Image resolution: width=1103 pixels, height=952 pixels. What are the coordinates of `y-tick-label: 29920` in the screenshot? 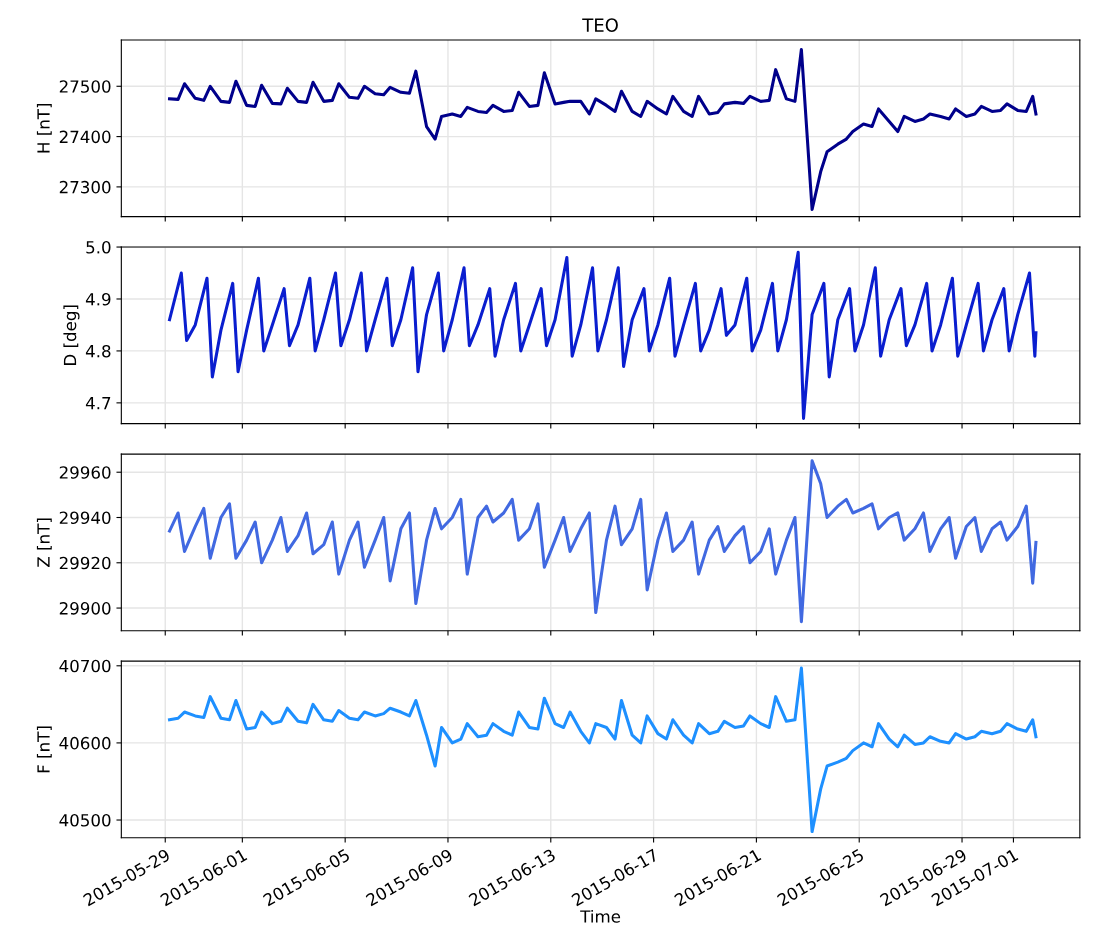 It's located at (85, 563).